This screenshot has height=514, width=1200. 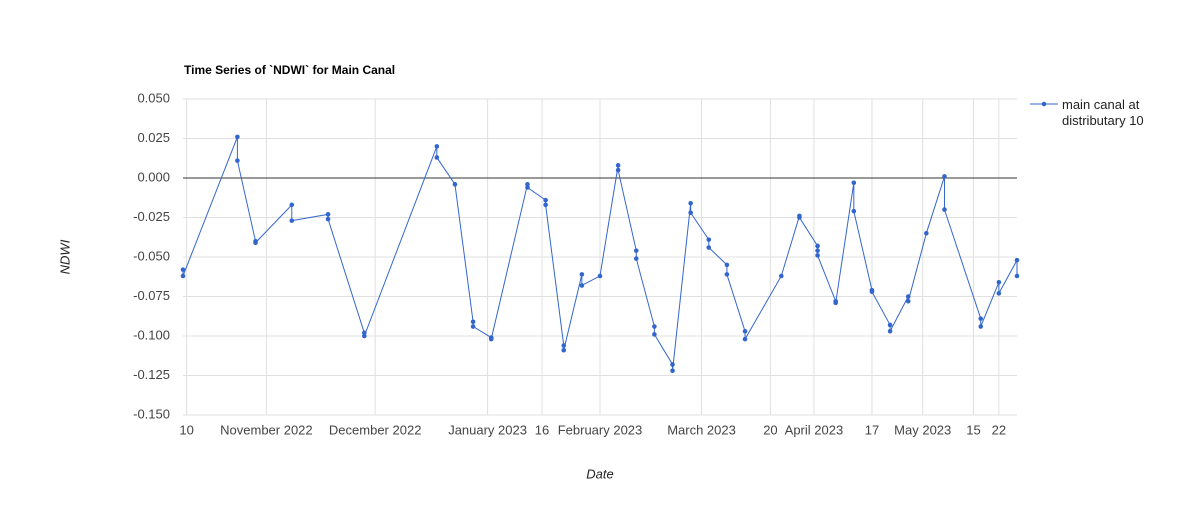 I want to click on x-tick-label: November 2022, so click(x=266, y=429).